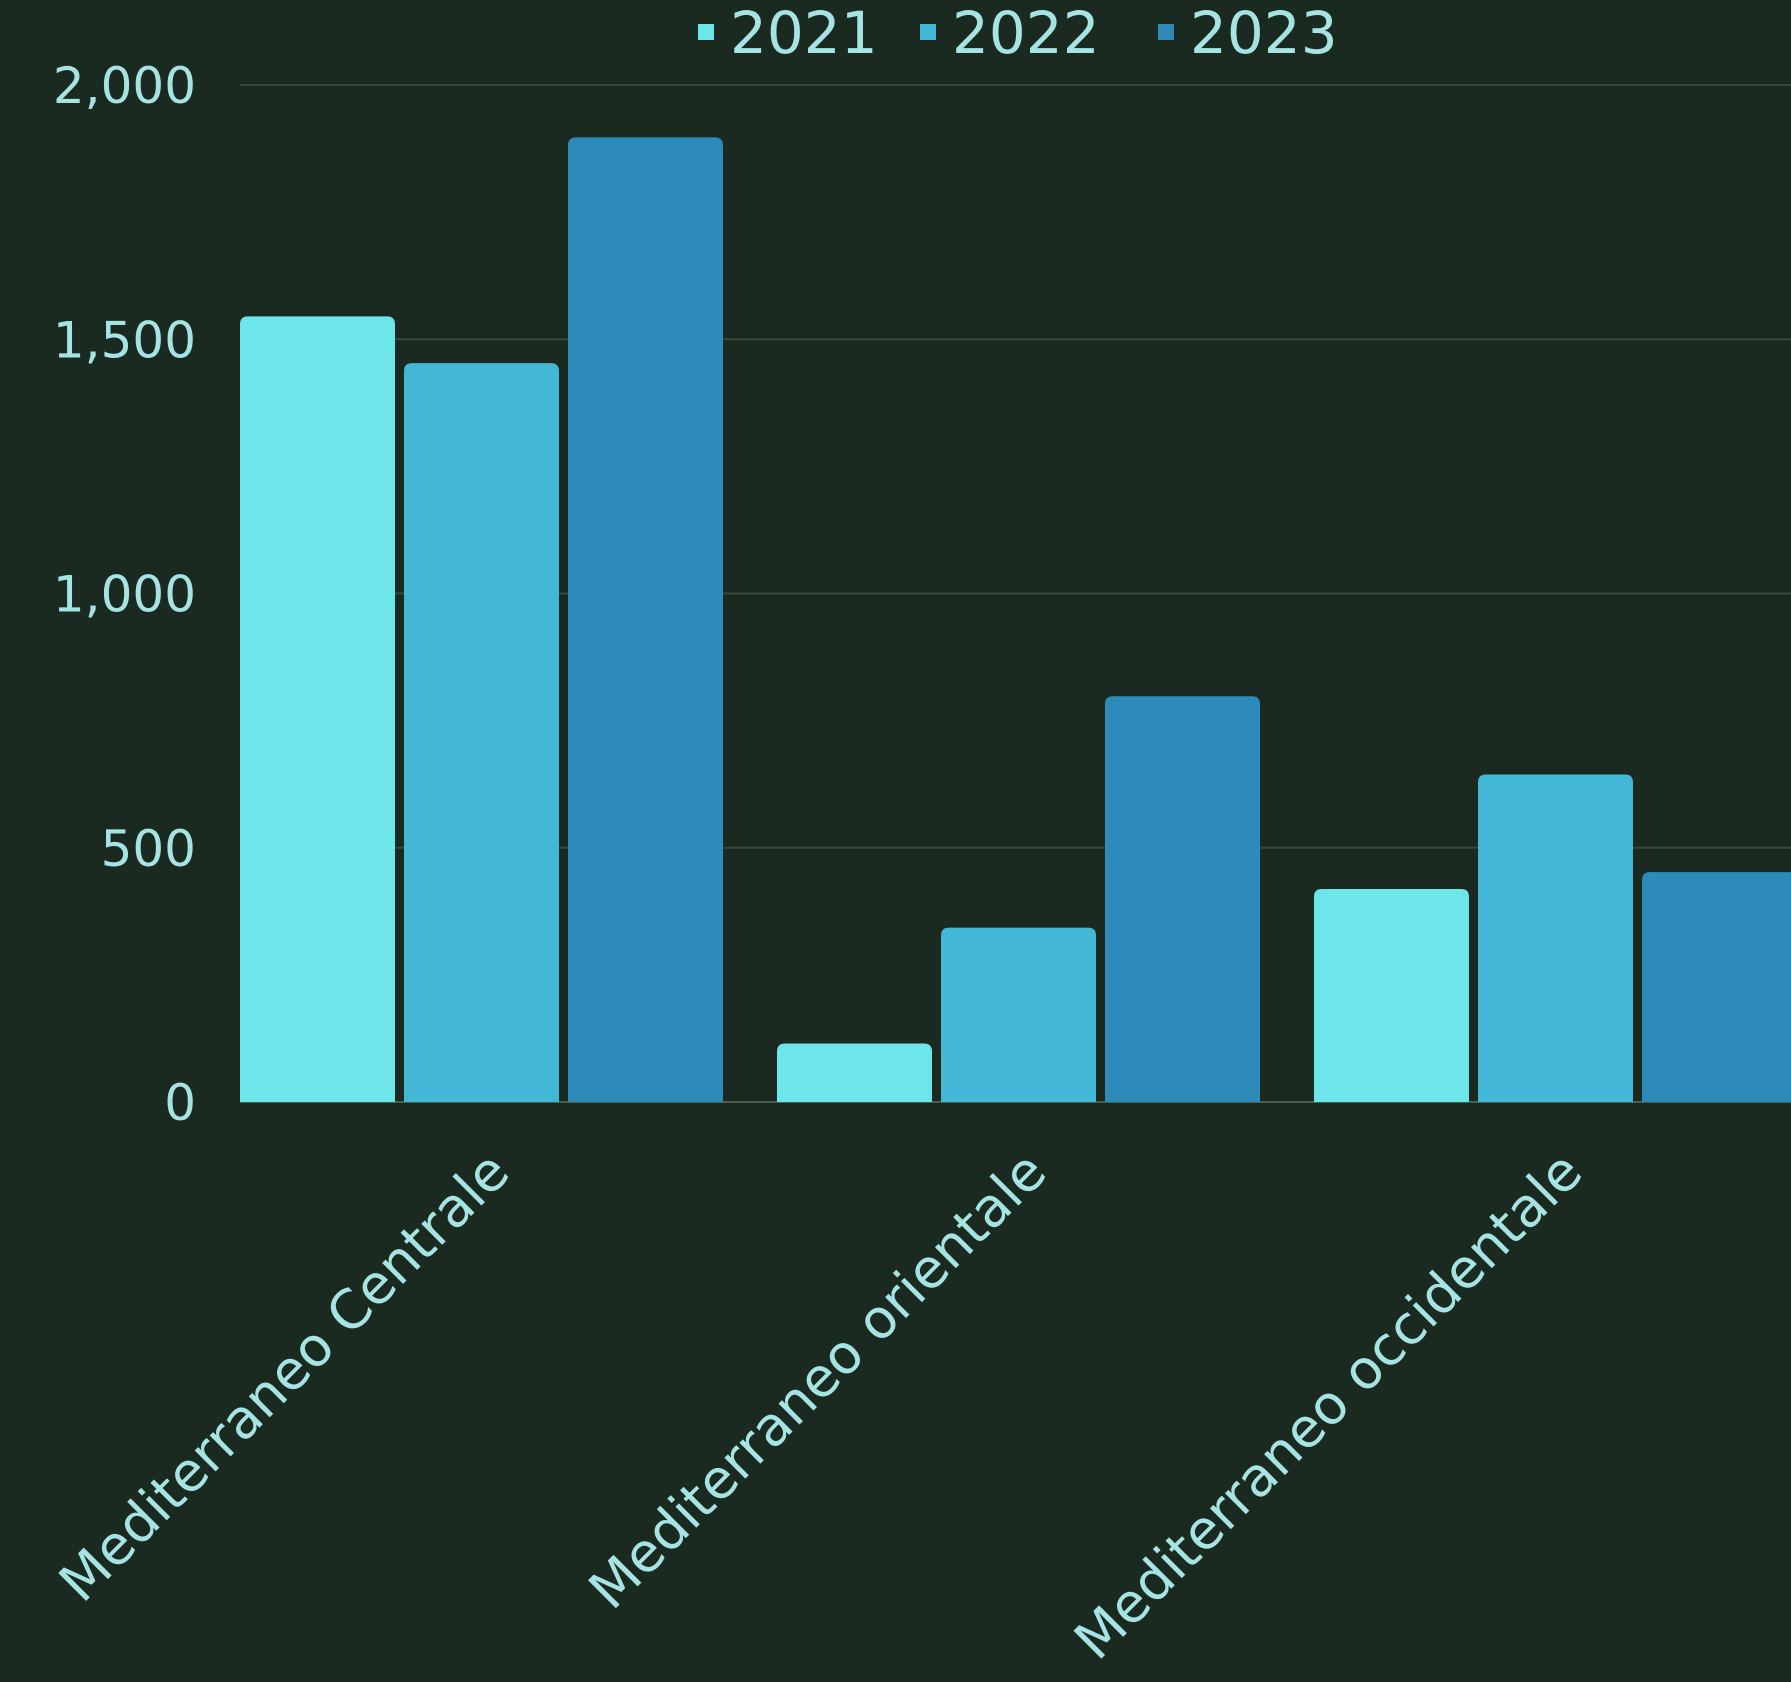  Describe the element at coordinates (706, 32) in the screenshot. I see `legend-swatch-2021` at that location.